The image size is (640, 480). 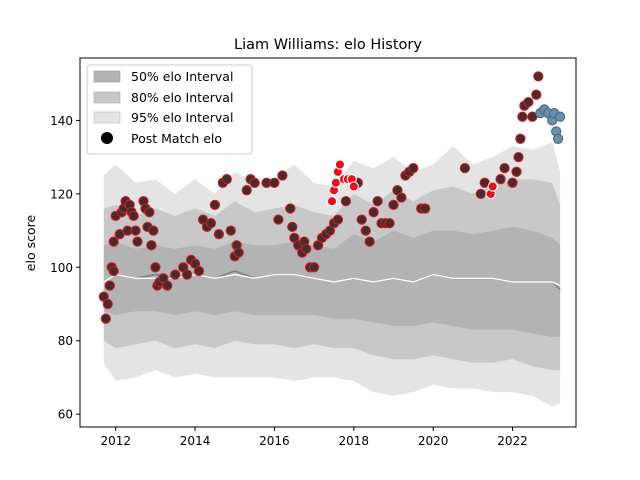 What do you see at coordinates (61, 268) in the screenshot?
I see `y-tick-label: 100` at bounding box center [61, 268].